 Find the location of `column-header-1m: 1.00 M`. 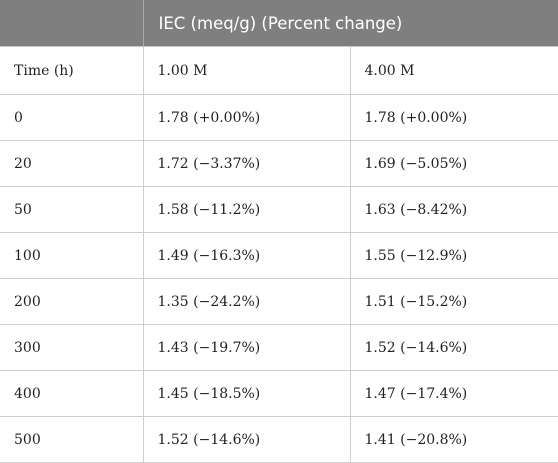

column-header-1m: 1.00 M is located at coordinates (247, 70).